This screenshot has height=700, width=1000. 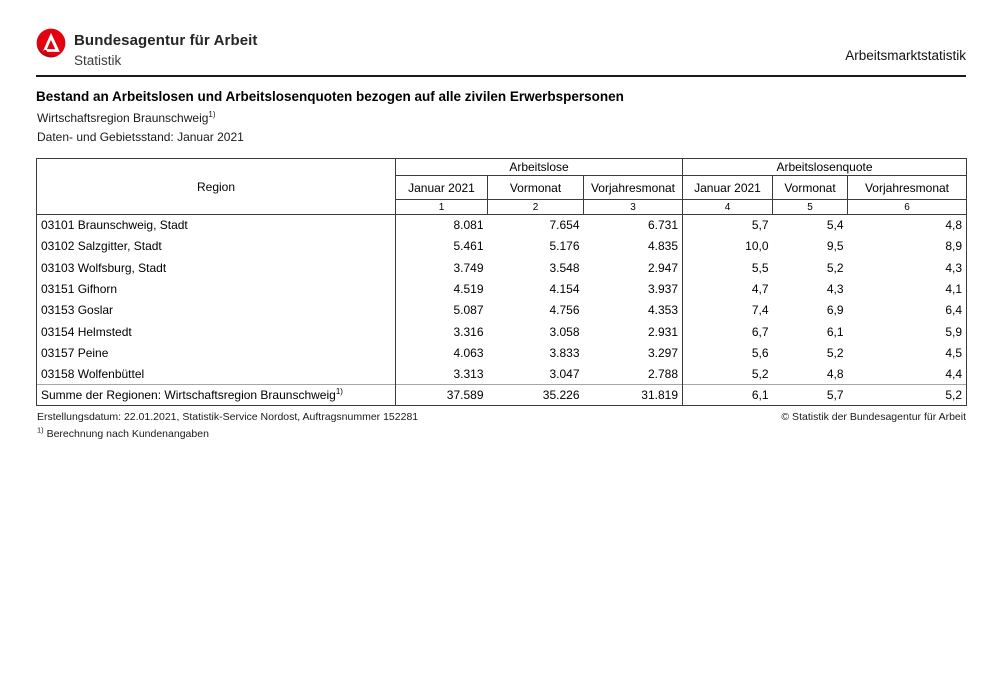 I want to click on group-header-row: Region Arbeitslose Arbeitslosenquote, so click(x=501, y=186).